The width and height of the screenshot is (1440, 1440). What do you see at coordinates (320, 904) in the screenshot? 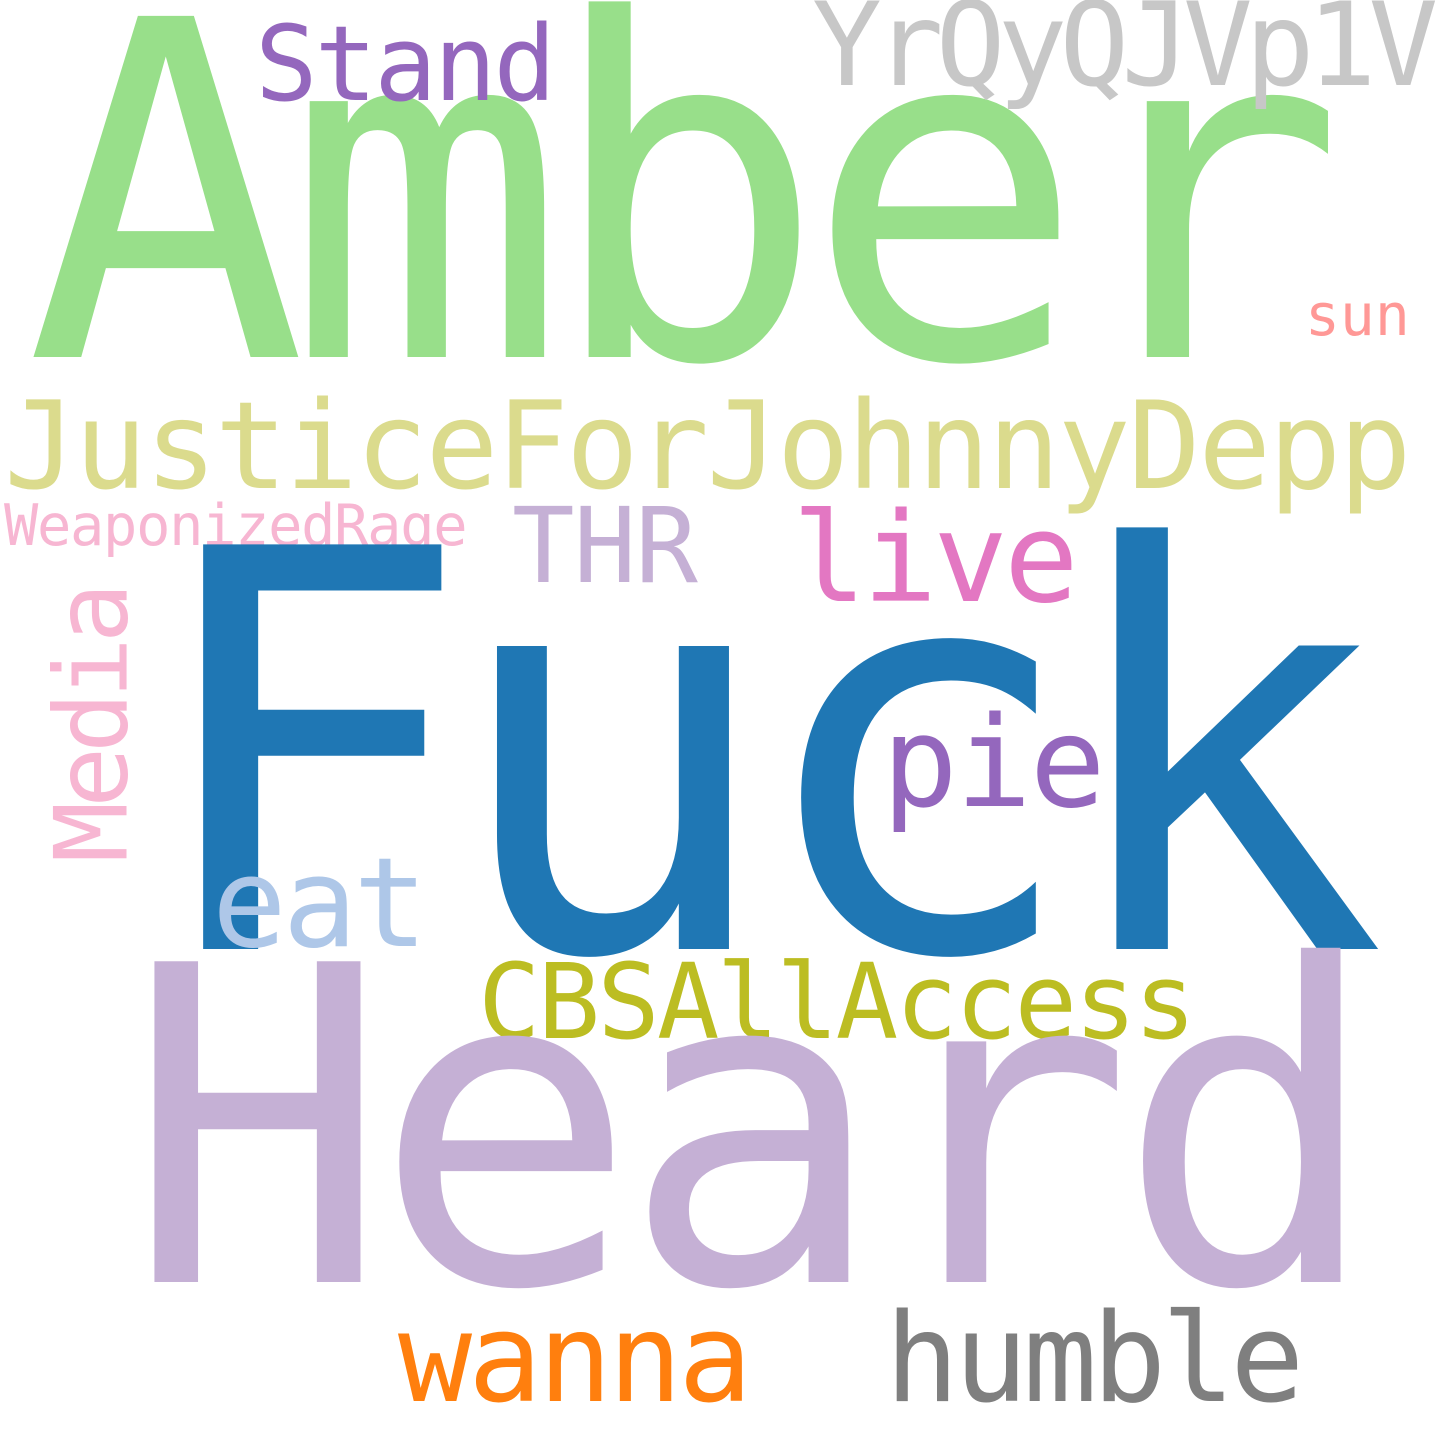
I see `word-eat: eat` at bounding box center [320, 904].